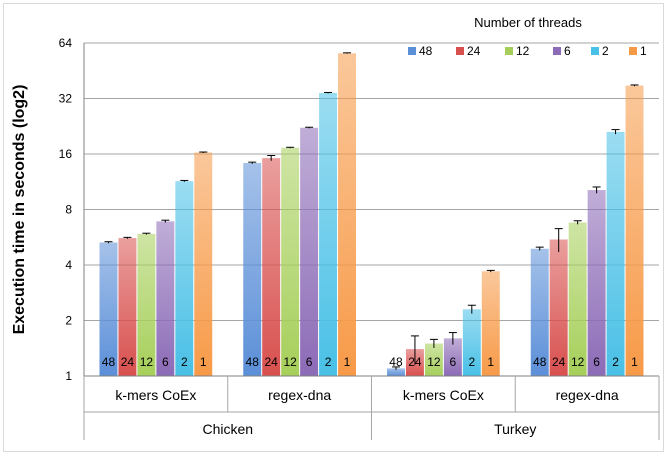 Image resolution: width=669 pixels, height=457 pixels. Describe the element at coordinates (66, 43) in the screenshot. I see `y-tick-label: 64` at that location.